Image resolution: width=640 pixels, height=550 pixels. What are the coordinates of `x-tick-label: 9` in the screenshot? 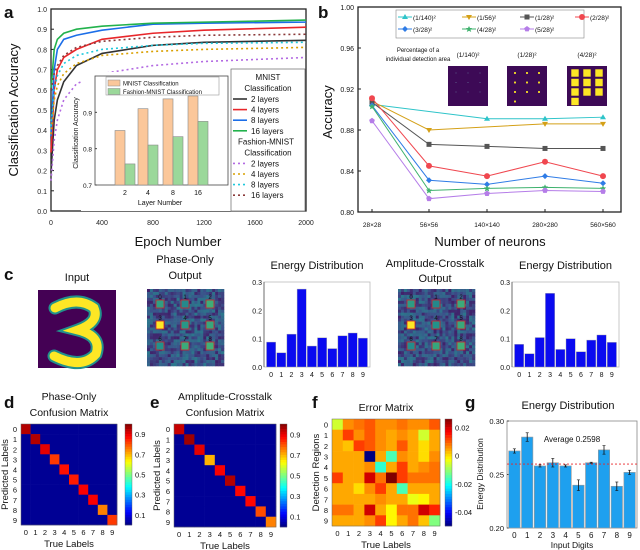 It's located at (629, 535).